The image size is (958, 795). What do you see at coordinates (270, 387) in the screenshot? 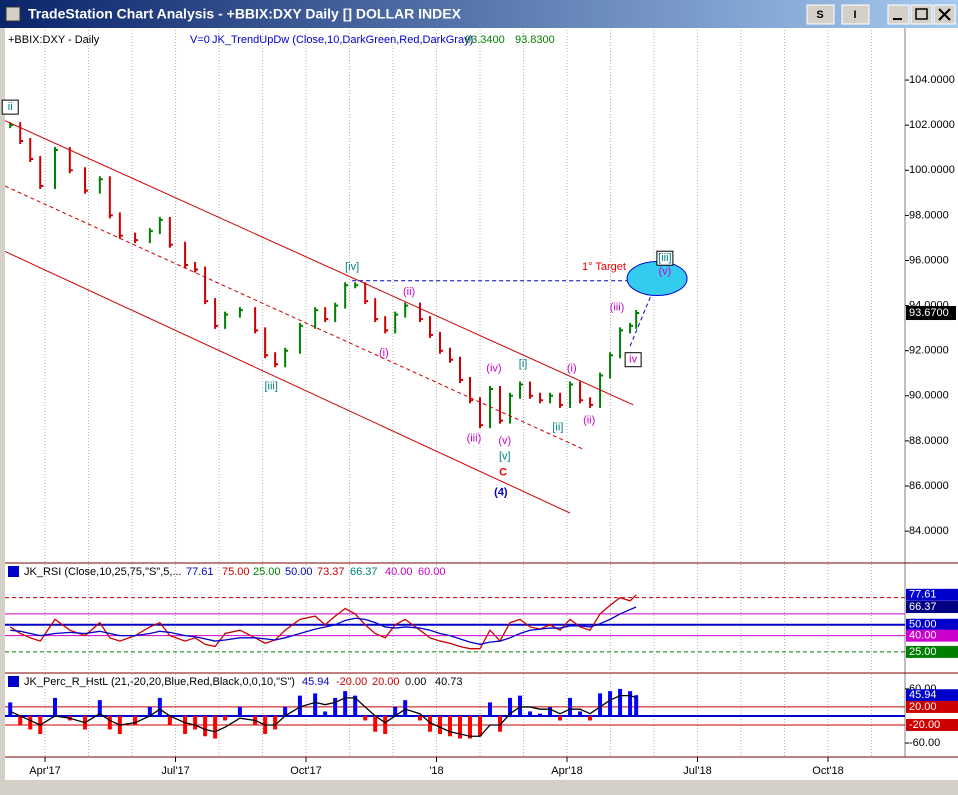
I see `wave-label: [iii]` at bounding box center [270, 387].